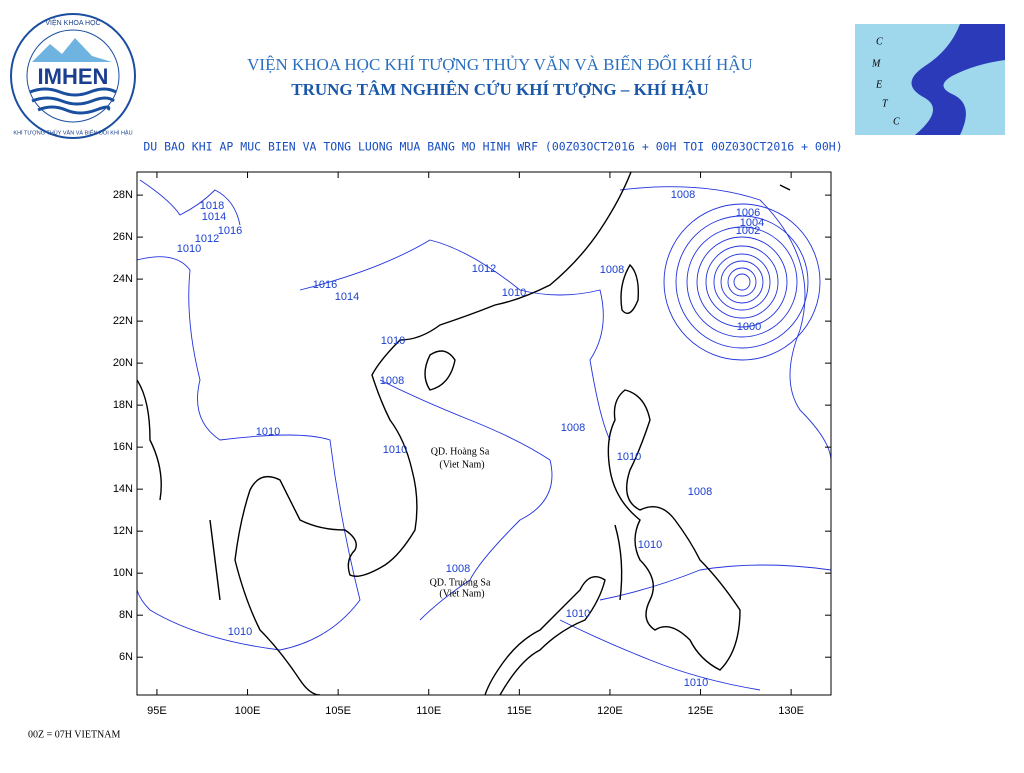  I want to click on y-tick-label: 22N, so click(123, 321).